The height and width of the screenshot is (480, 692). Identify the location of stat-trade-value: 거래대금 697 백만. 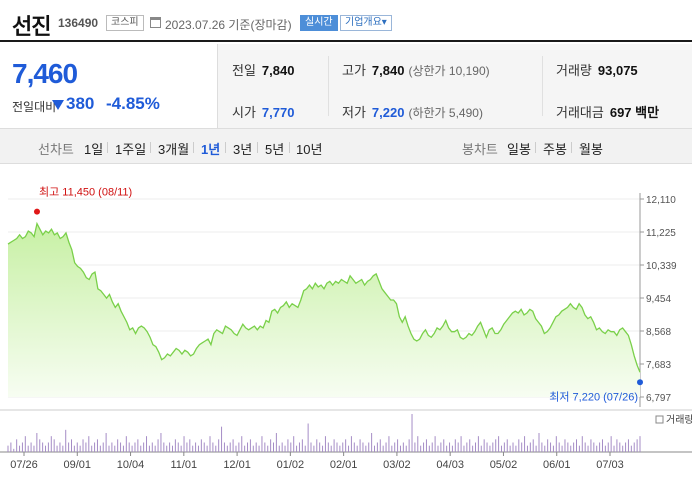
(607, 111).